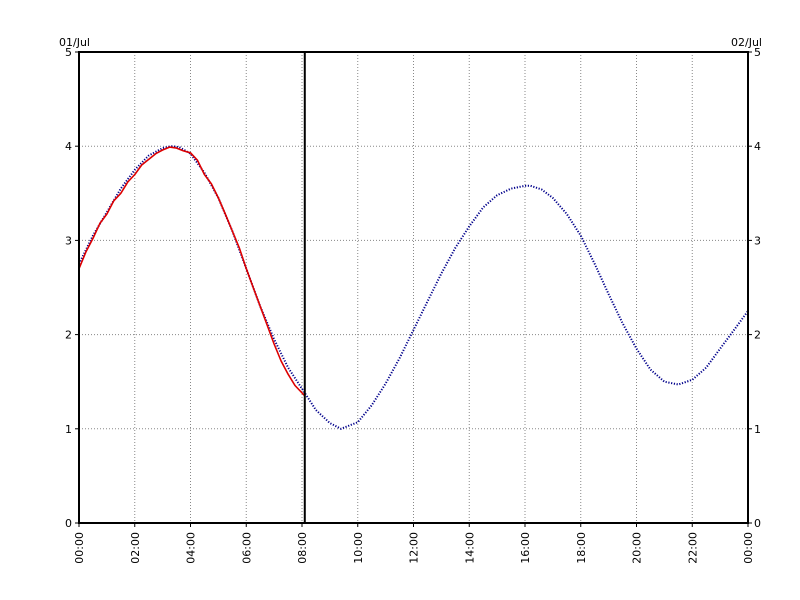  What do you see at coordinates (757, 240) in the screenshot?
I see `right-y-tick-label: 3` at bounding box center [757, 240].